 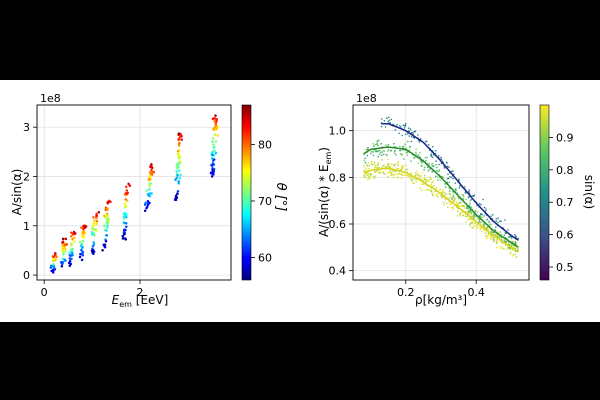 I want to click on left-y-tick-label: 3, so click(x=26, y=127).